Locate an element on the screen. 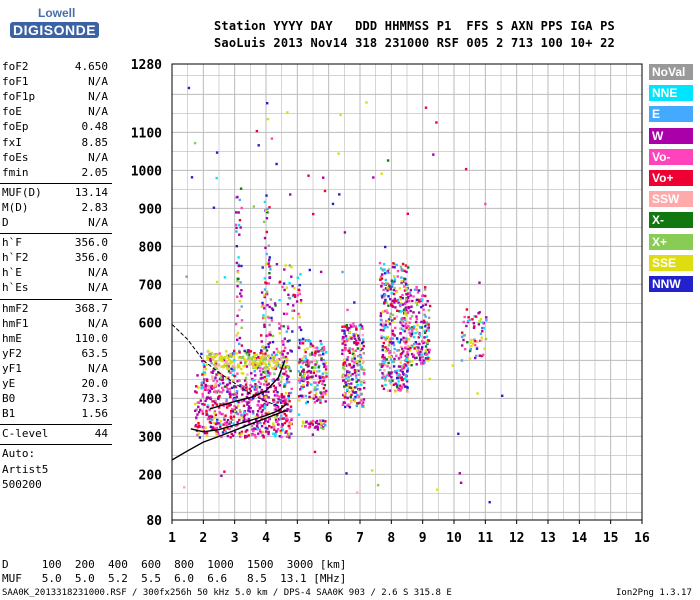  param-value: 2.05 is located at coordinates (95, 172).